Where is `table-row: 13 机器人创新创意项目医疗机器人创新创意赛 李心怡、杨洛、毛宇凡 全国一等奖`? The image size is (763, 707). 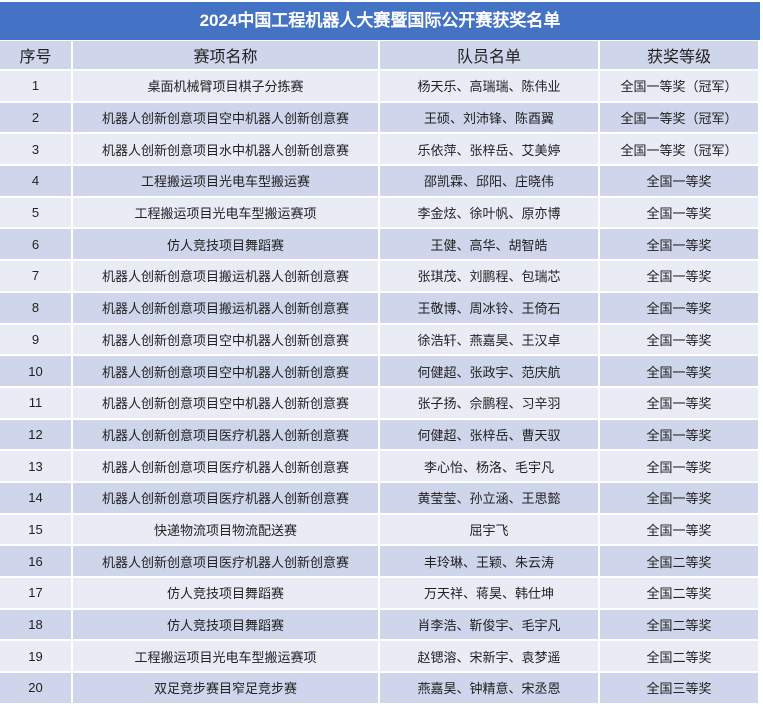
table-row: 13 机器人创新创意项目医疗机器人创新创意赛 李心怡、杨洛、毛宇凡 全国一等奖 is located at coordinates (380, 467).